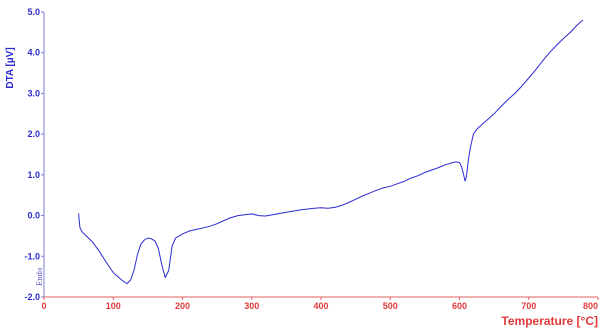 Image resolution: width=604 pixels, height=329 pixels. What do you see at coordinates (43, 306) in the screenshot?
I see `x-tick-label: 0` at bounding box center [43, 306].